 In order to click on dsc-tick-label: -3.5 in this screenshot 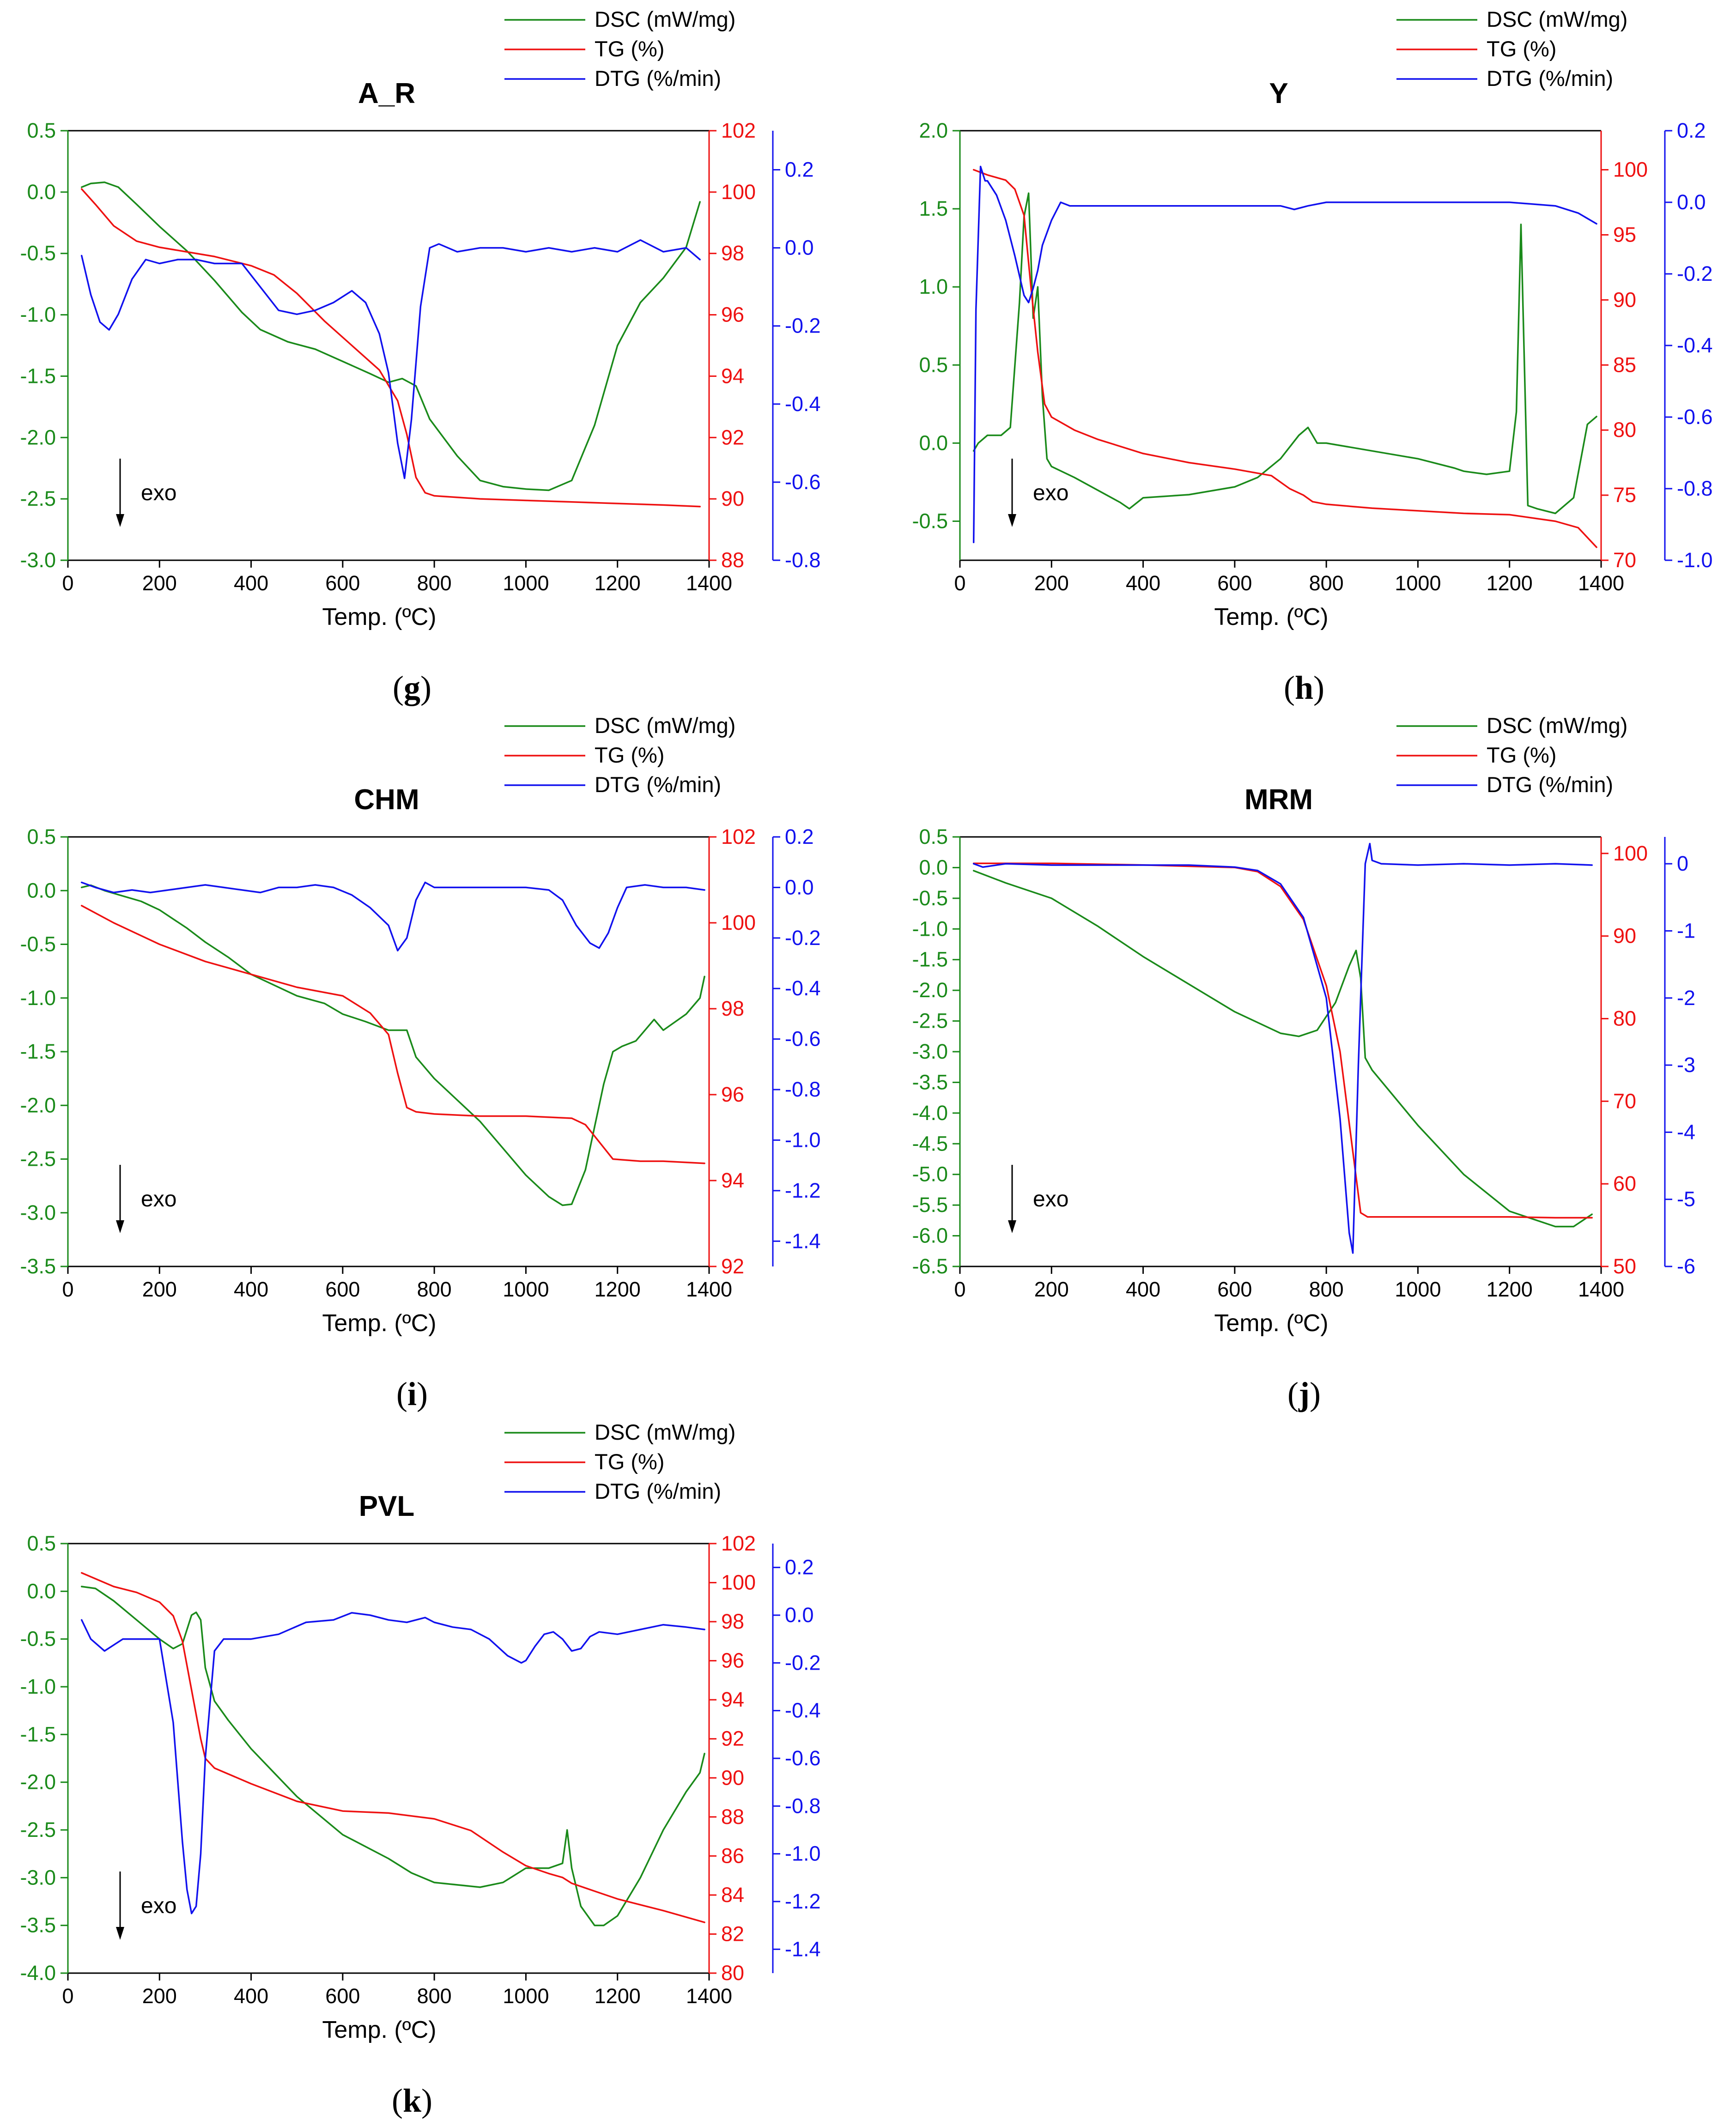, I will do `click(38, 1266)`.